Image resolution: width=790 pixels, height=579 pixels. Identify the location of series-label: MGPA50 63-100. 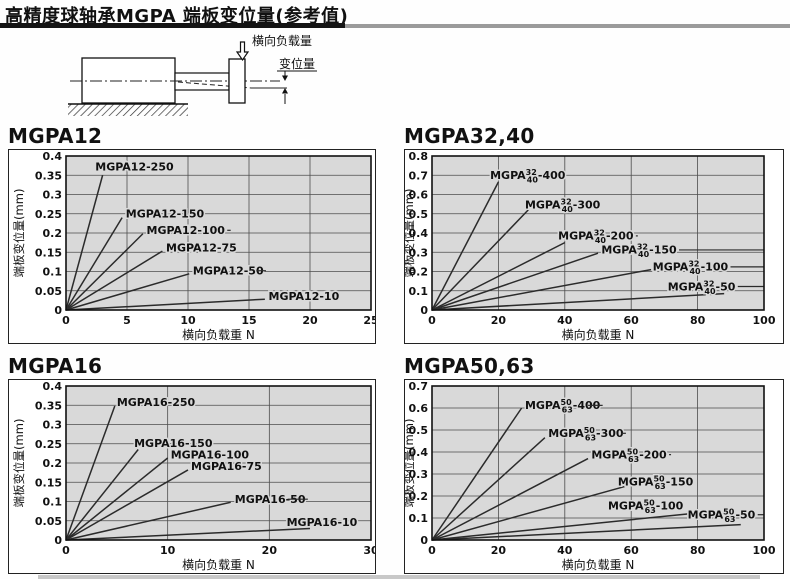
(646, 507).